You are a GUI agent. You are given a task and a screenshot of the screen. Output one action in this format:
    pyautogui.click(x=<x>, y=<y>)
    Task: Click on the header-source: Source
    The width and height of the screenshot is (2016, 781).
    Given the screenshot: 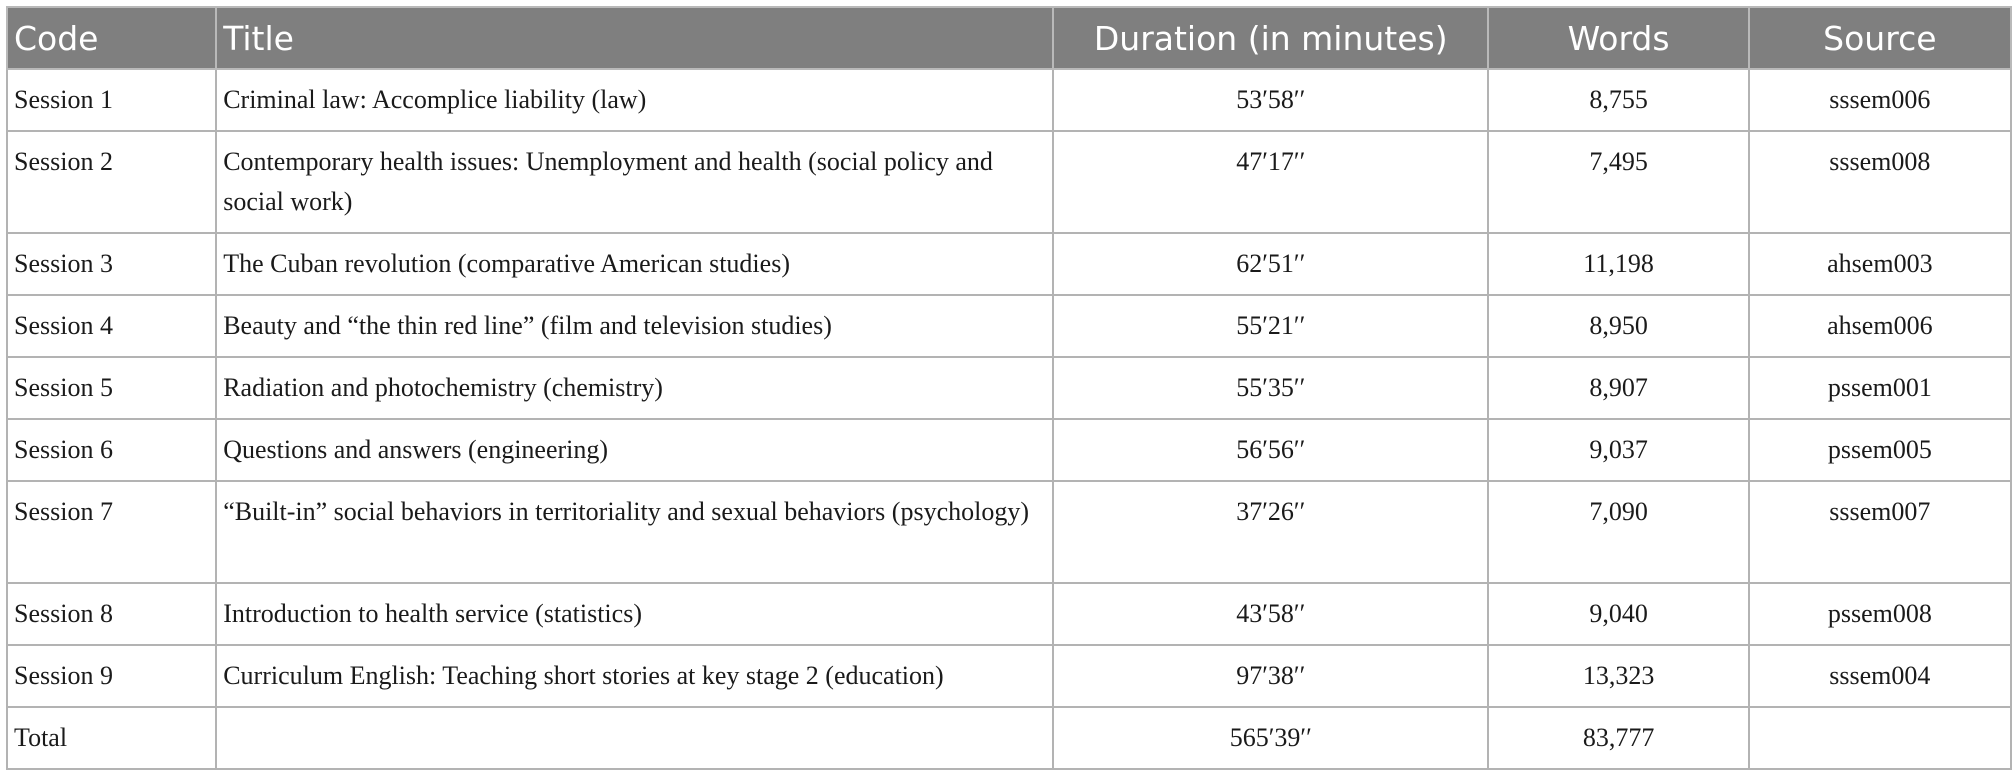 What is the action you would take?
    pyautogui.click(x=1880, y=38)
    